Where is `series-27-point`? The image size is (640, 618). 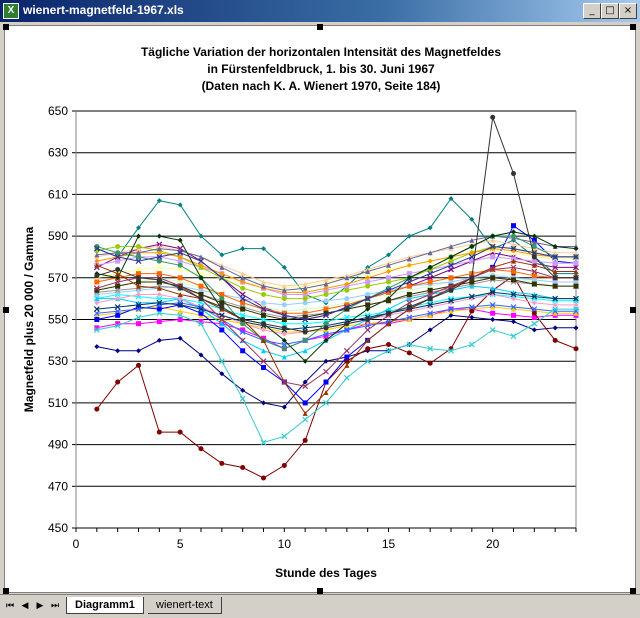 series-27-point is located at coordinates (159, 288).